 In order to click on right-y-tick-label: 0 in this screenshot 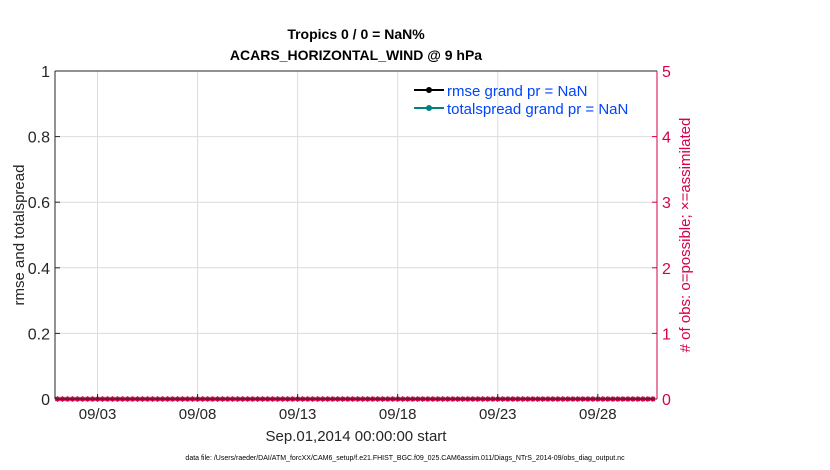, I will do `click(666, 400)`.